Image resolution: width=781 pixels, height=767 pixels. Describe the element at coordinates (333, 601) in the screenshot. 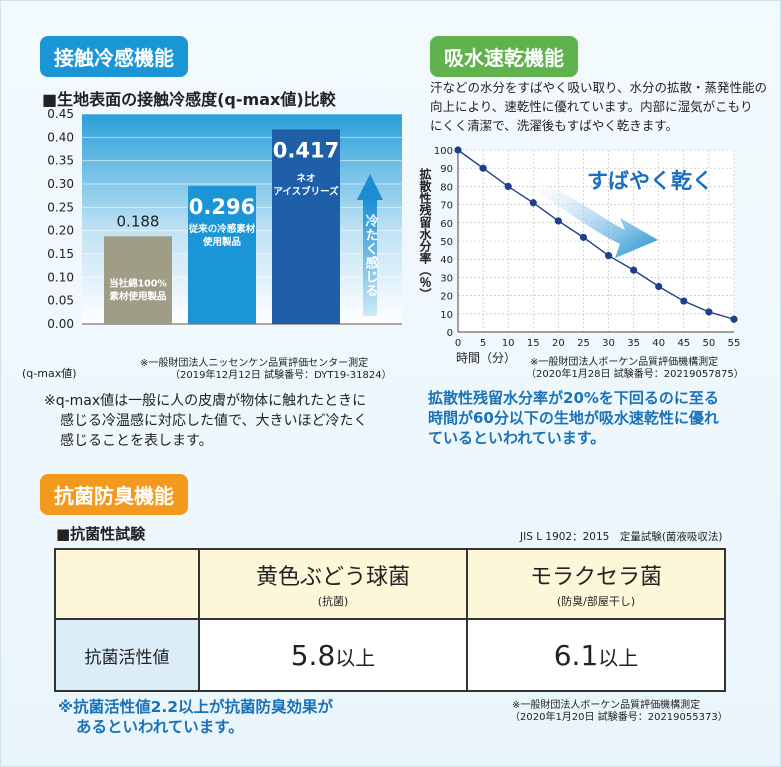

I see `staph-sub: (抗菌)` at that location.